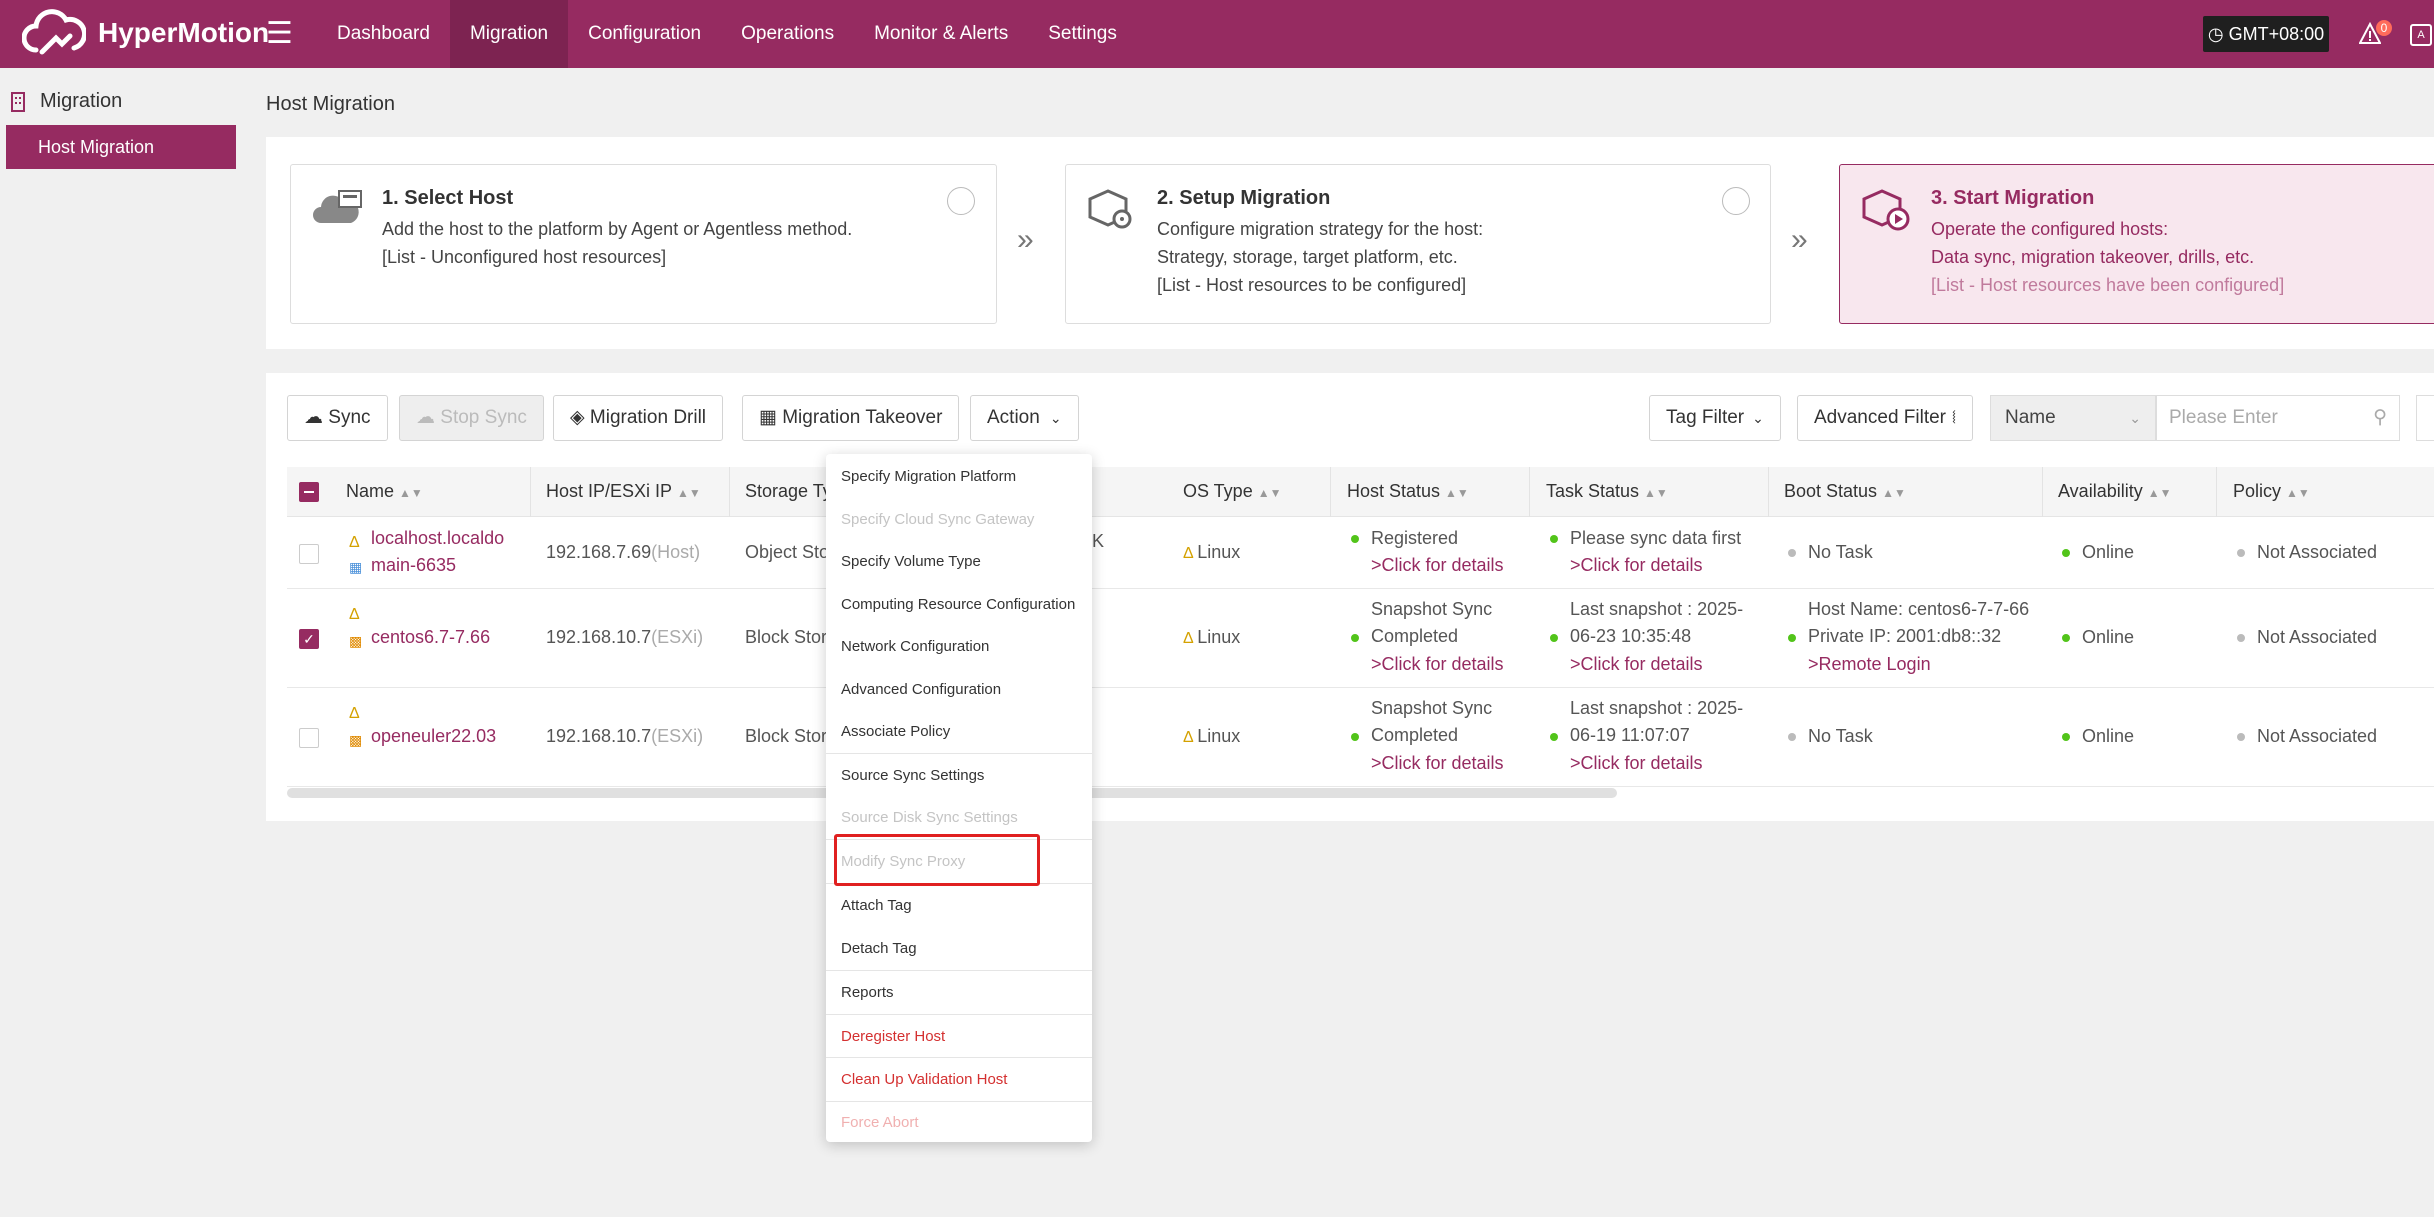 The height and width of the screenshot is (1217, 2434). Describe the element at coordinates (958, 604) in the screenshot. I see `menu-item-computing-resource-configuration: Computing Resource Configuration` at that location.